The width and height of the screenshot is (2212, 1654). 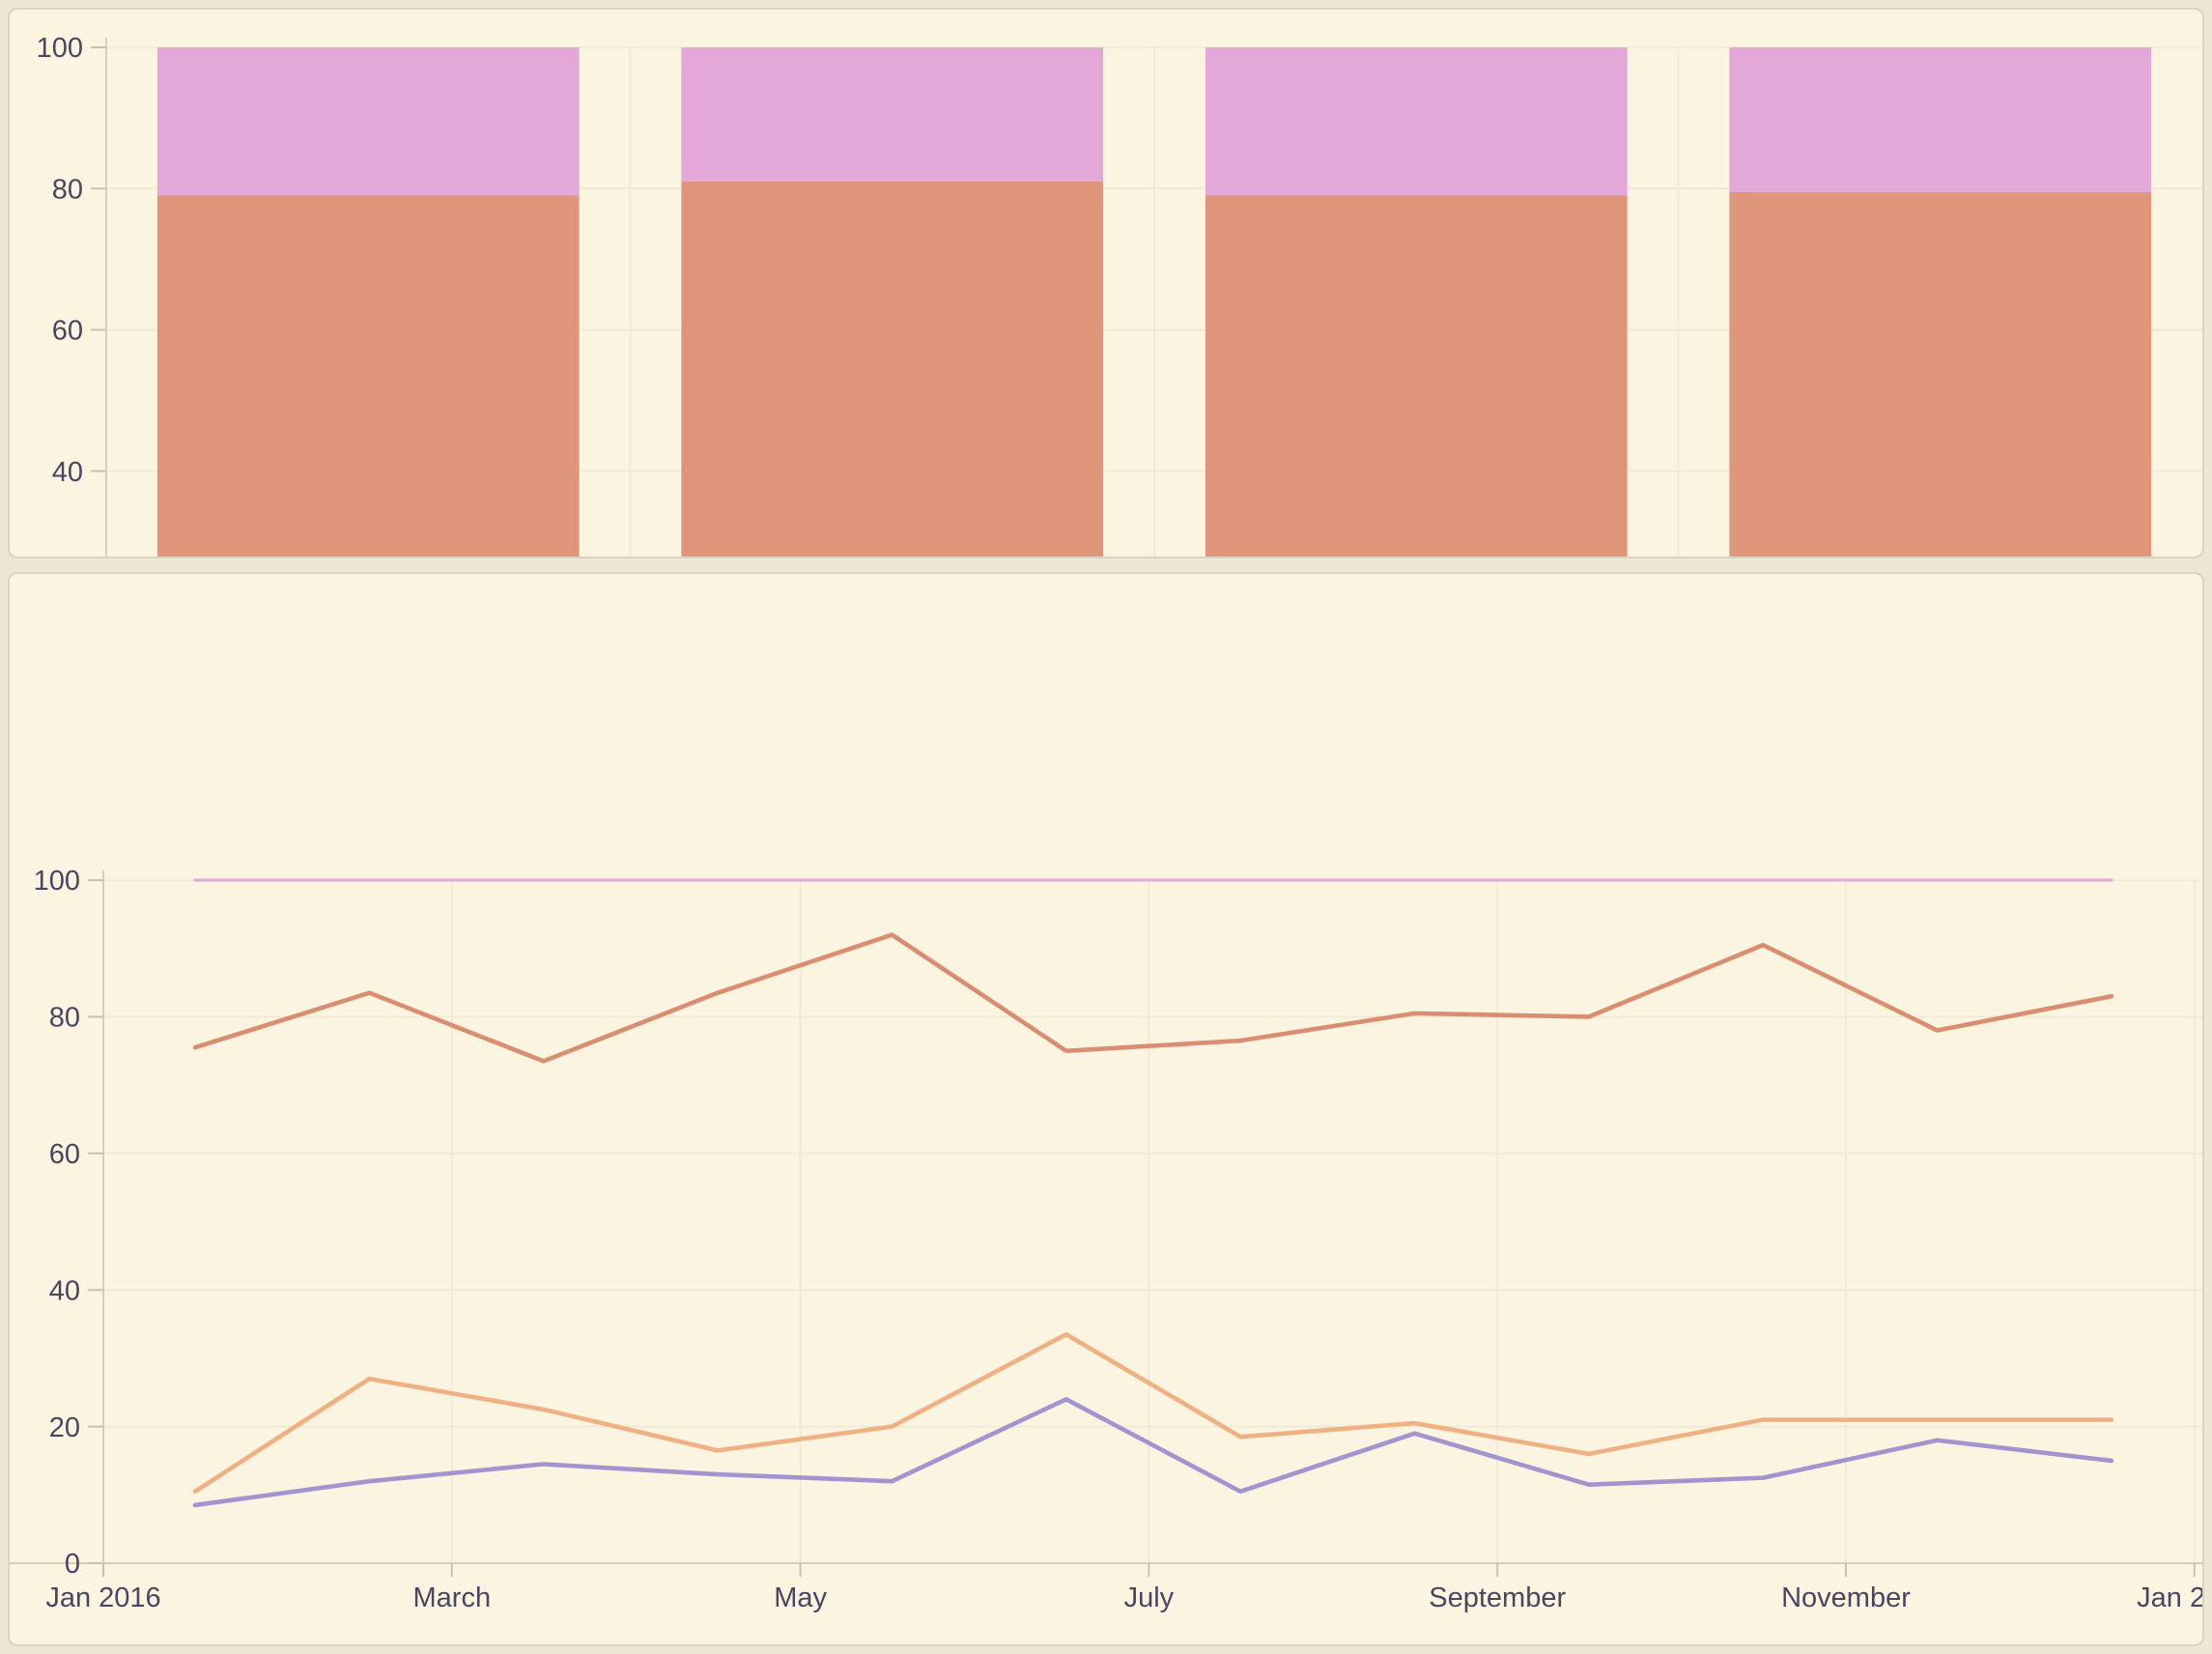 I want to click on x-tick-label: May, so click(x=800, y=1598).